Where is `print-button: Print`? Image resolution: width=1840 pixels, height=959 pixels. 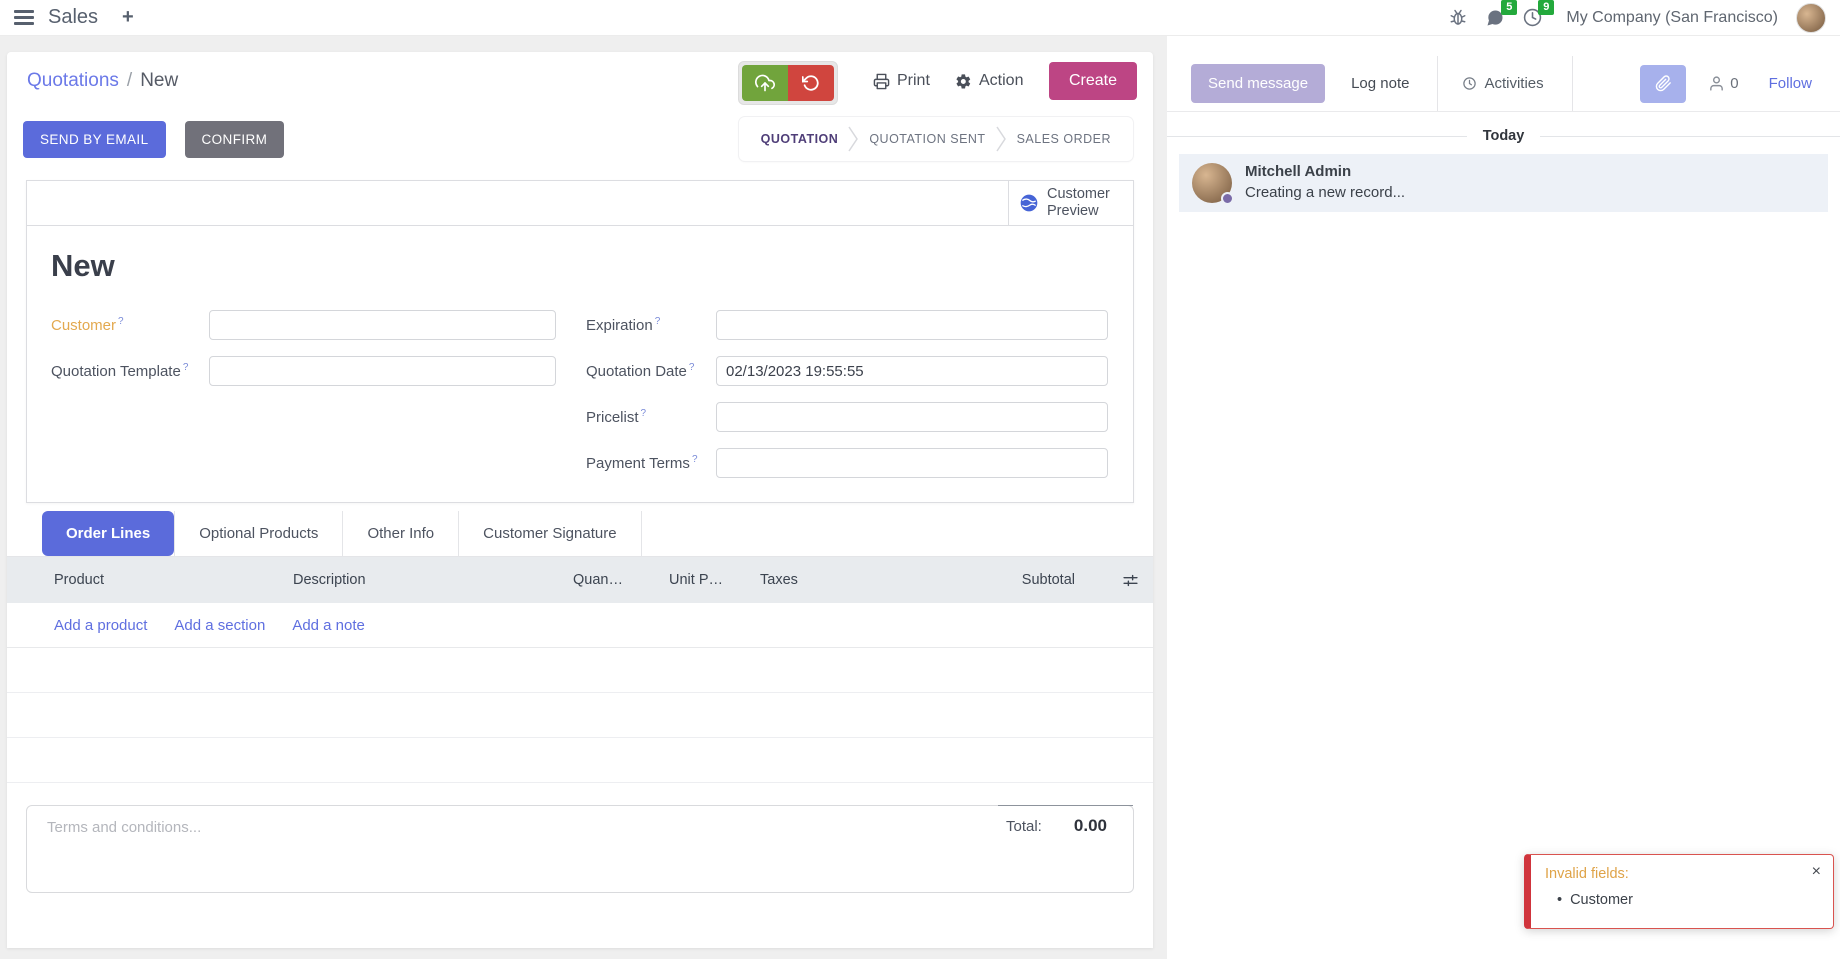
print-button: Print is located at coordinates (901, 81).